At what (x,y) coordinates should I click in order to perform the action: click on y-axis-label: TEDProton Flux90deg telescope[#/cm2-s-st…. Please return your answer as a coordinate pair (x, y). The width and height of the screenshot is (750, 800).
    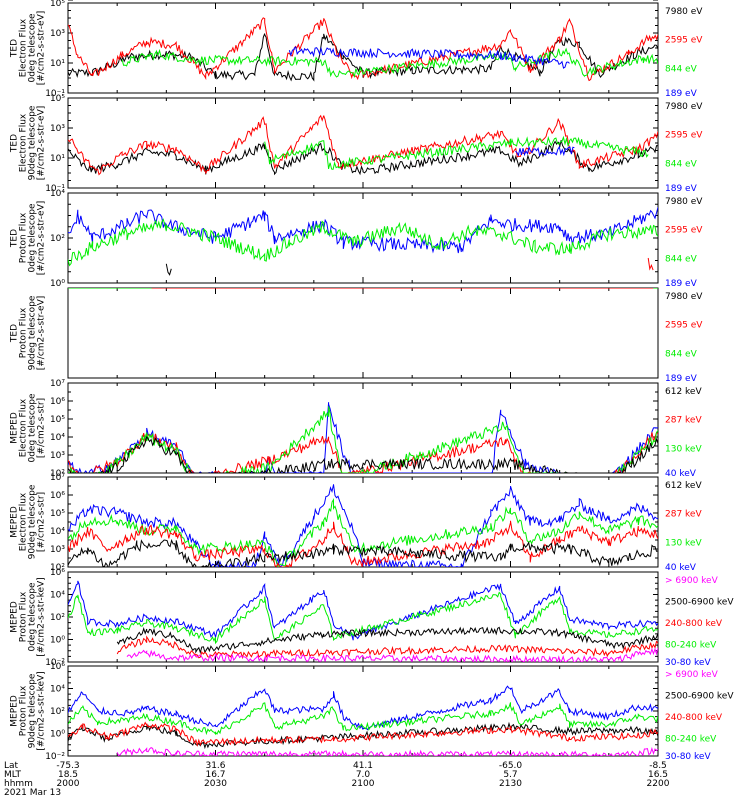
    Looking at the image, I should click on (28, 332).